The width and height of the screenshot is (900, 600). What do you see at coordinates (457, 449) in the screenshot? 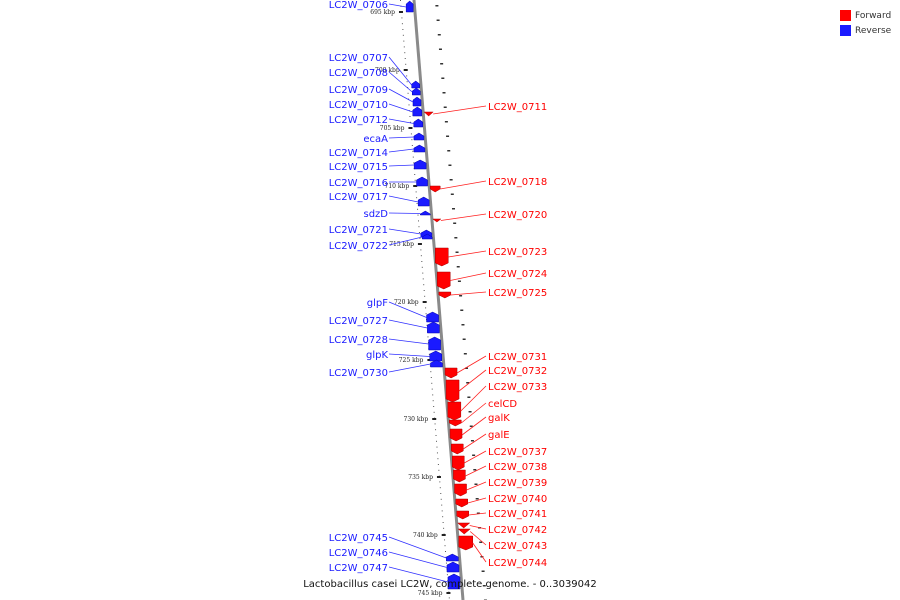
I see `gene-gale` at bounding box center [457, 449].